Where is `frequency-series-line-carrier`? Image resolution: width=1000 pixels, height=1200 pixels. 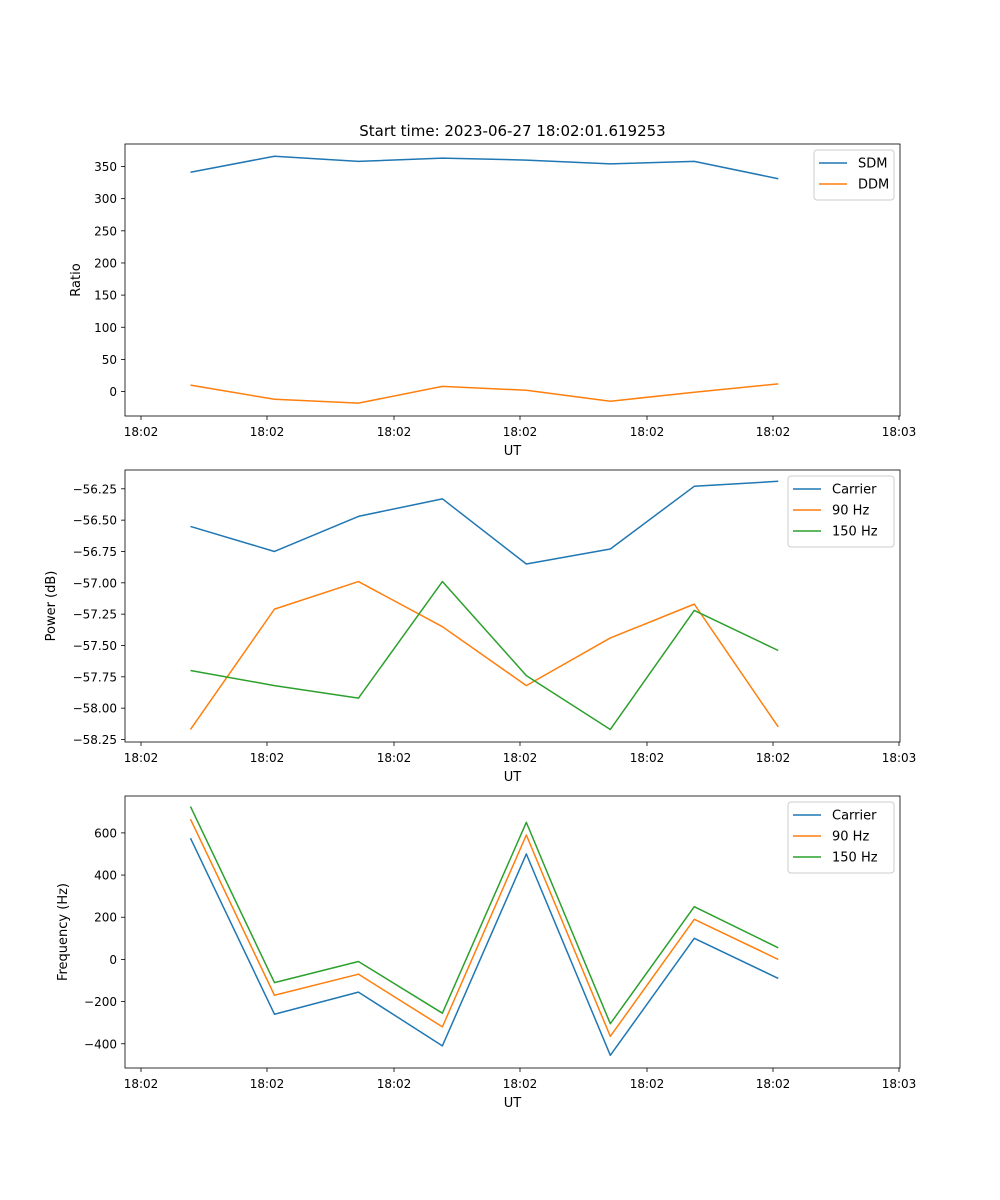 frequency-series-line-carrier is located at coordinates (484, 947).